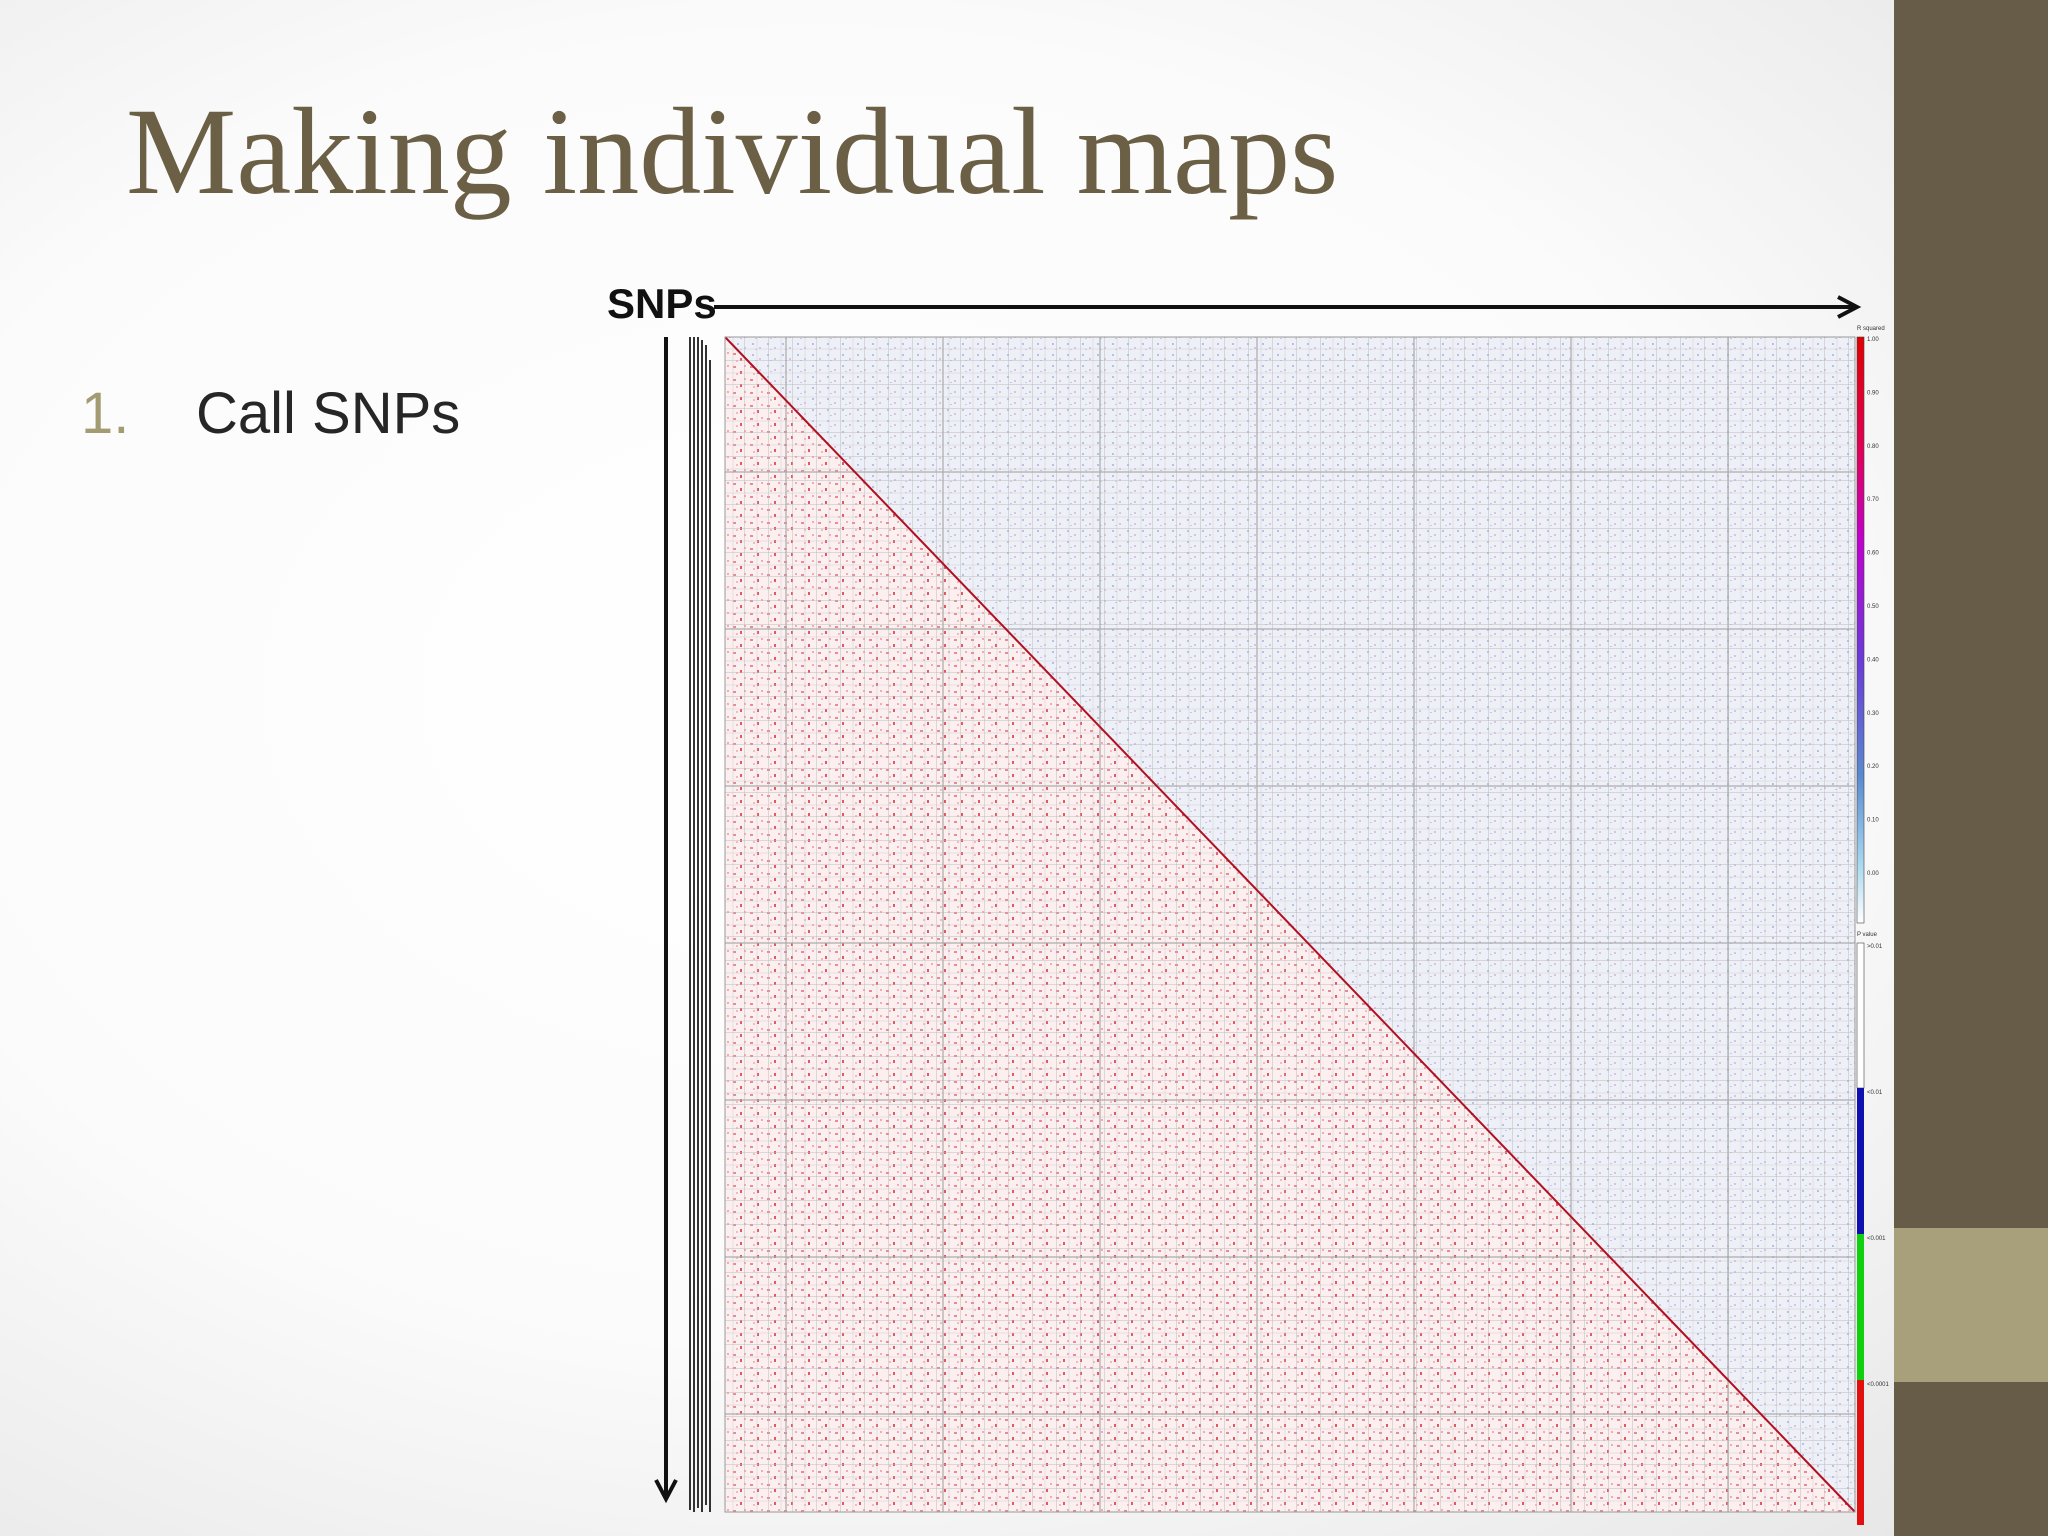 The width and height of the screenshot is (2048, 1536). I want to click on list-text: Call SNPs, so click(328, 413).